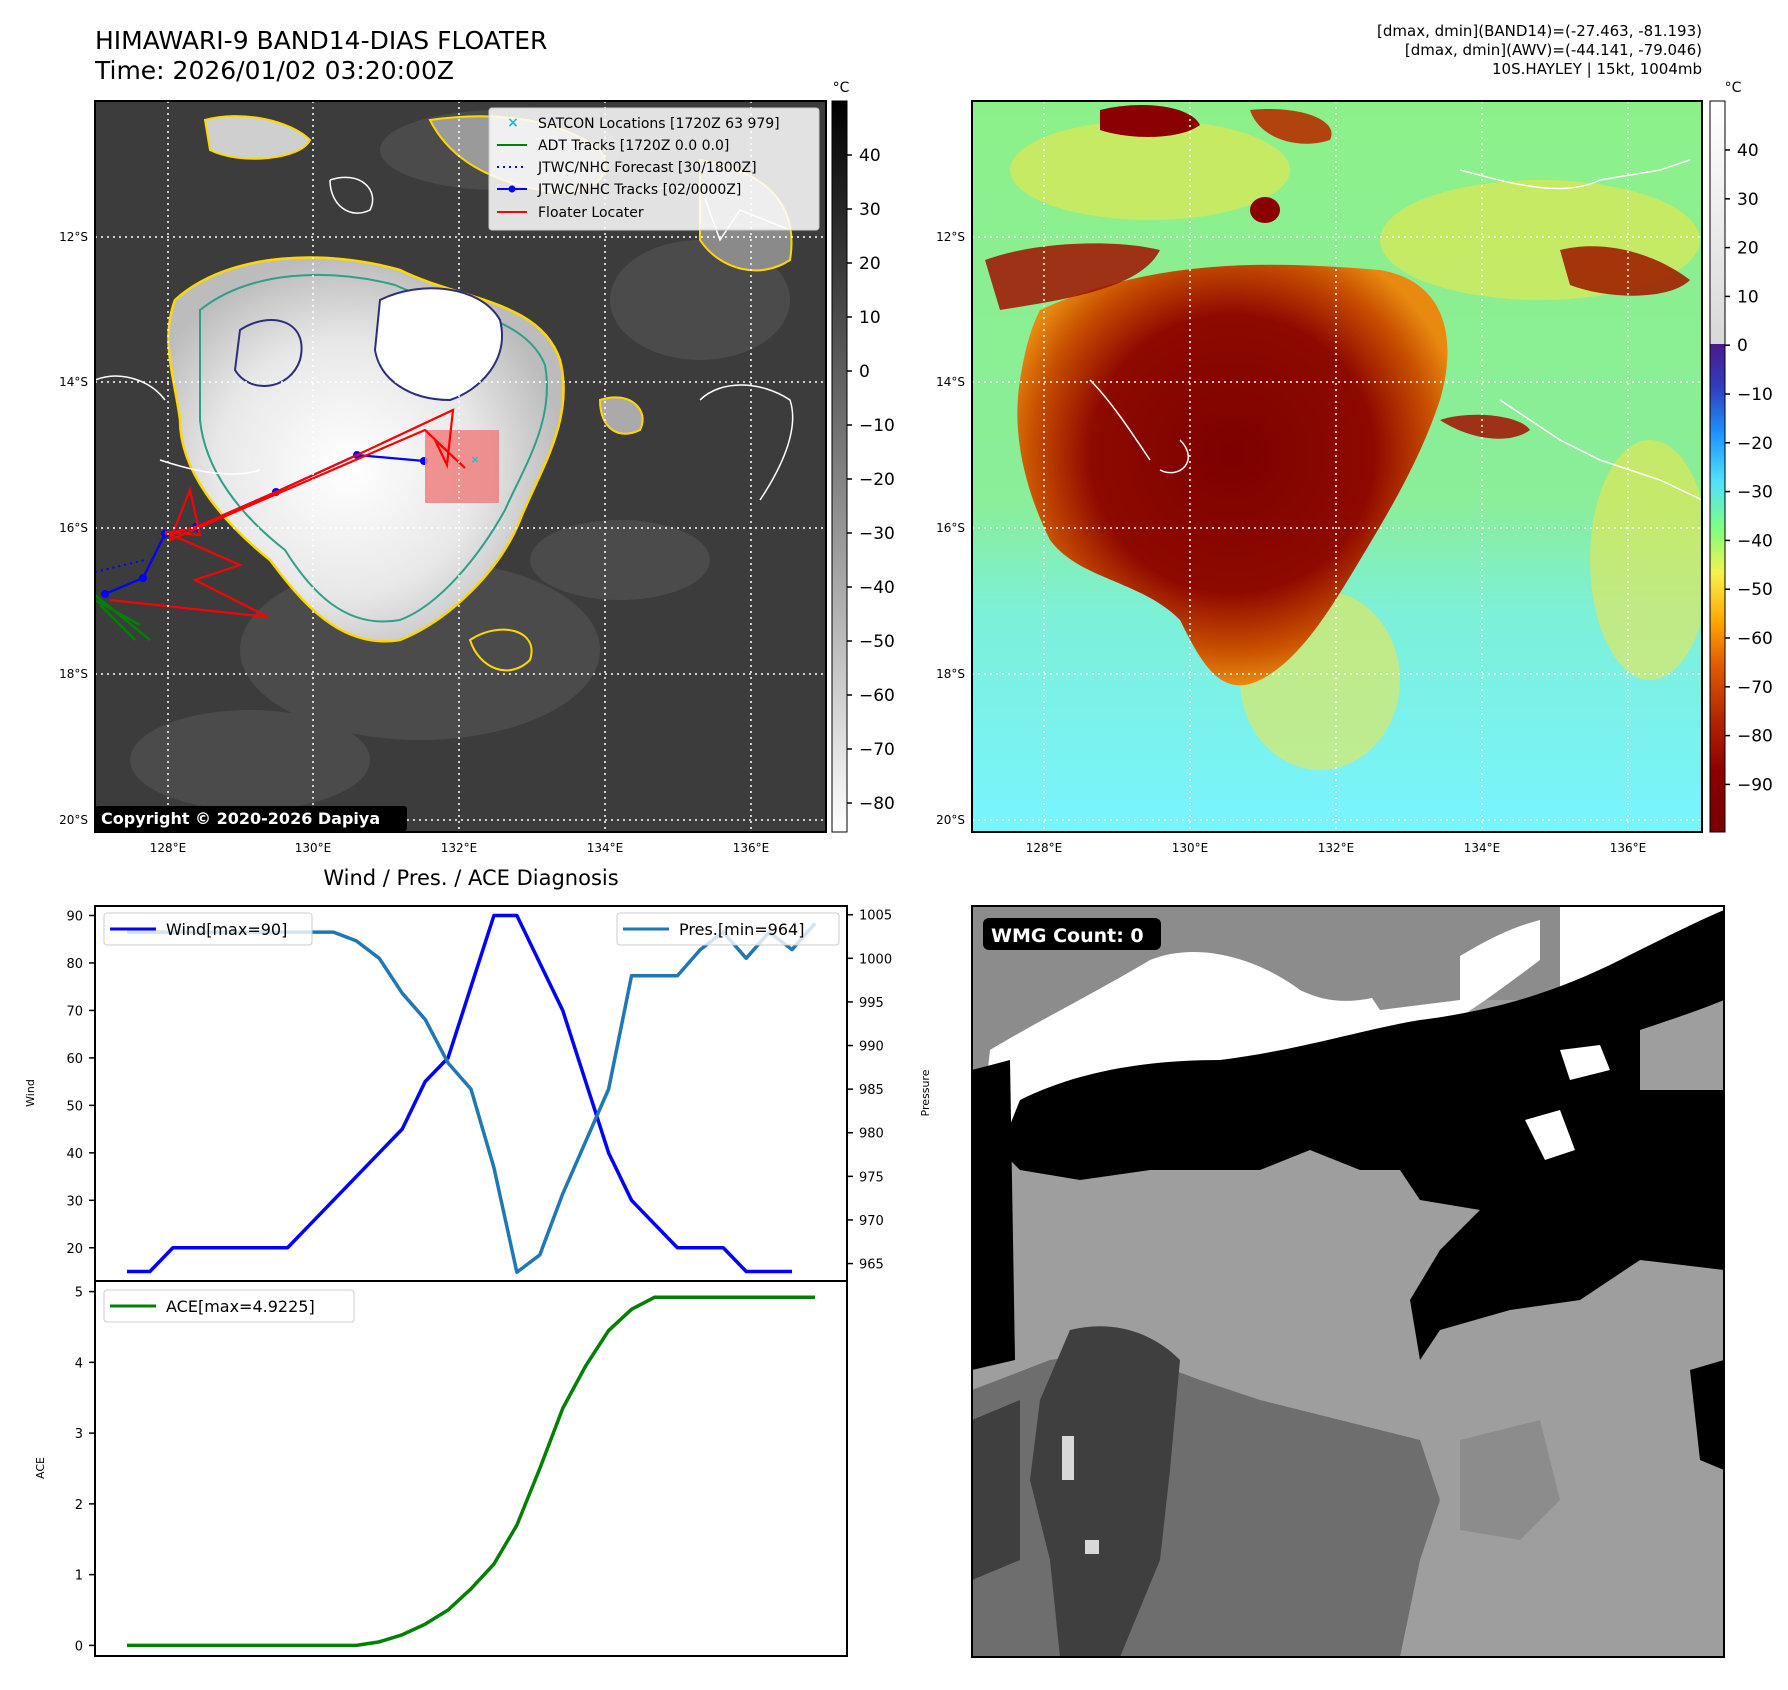  What do you see at coordinates (1748, 297) in the screenshot?
I see `awv-colorbar-tick-label: 10` at bounding box center [1748, 297].